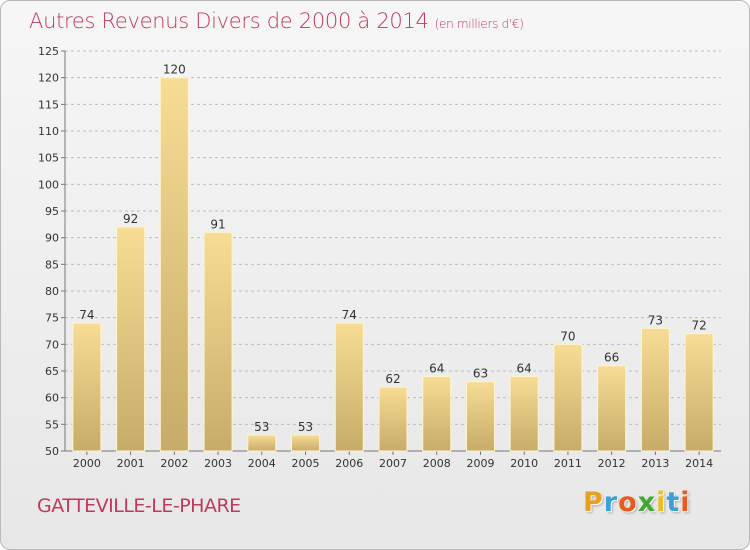 This screenshot has width=750, height=550. What do you see at coordinates (392, 379) in the screenshot?
I see `data-label: 62` at bounding box center [392, 379].